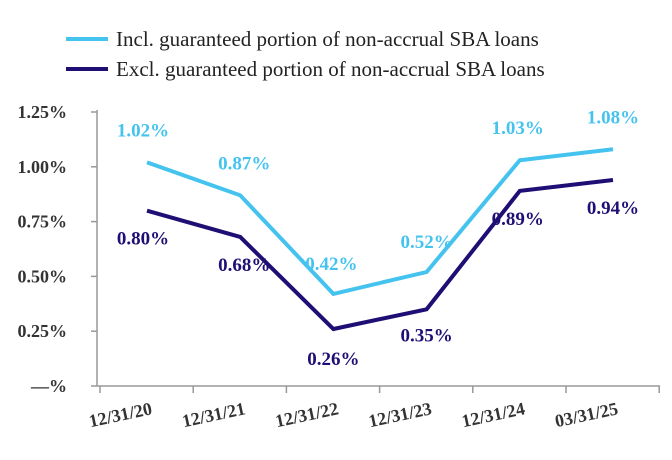  I want to click on data-label-incl: 1.02%, so click(143, 130).